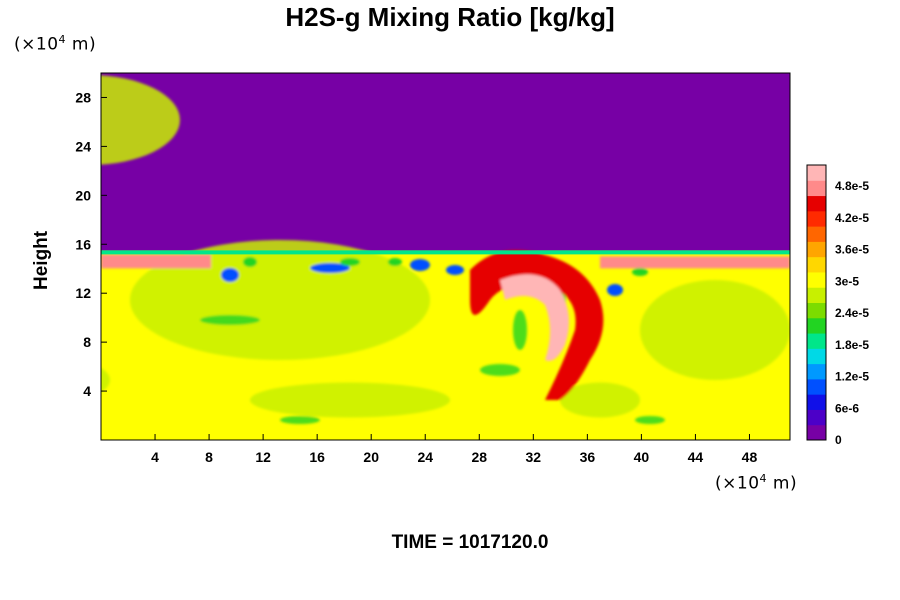 Image resolution: width=900 pixels, height=600 pixels. Describe the element at coordinates (83, 244) in the screenshot. I see `y-tick-label: 16` at that location.